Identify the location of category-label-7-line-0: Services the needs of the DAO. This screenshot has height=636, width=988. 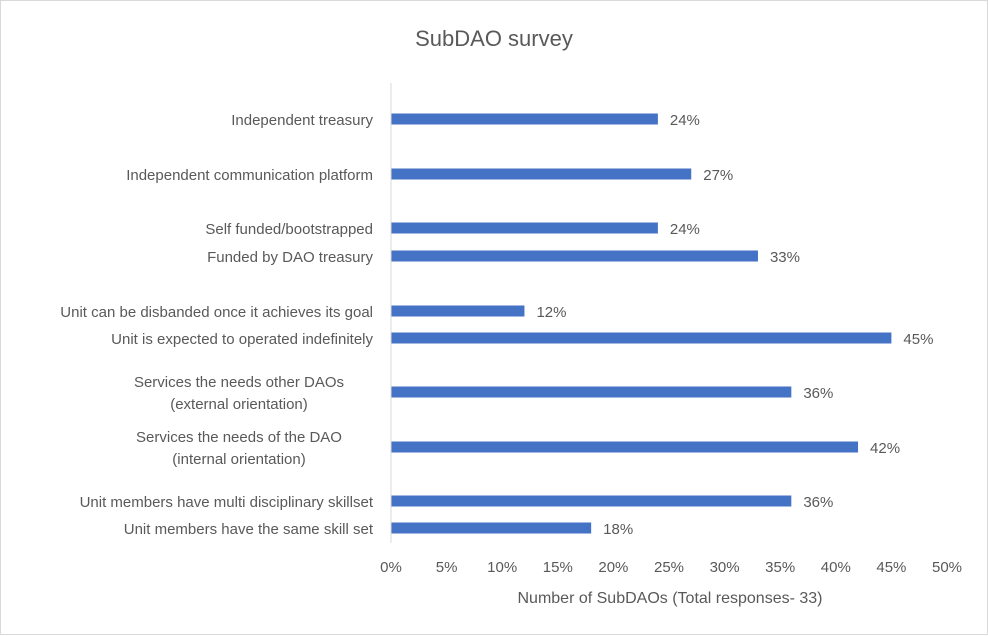
(239, 437).